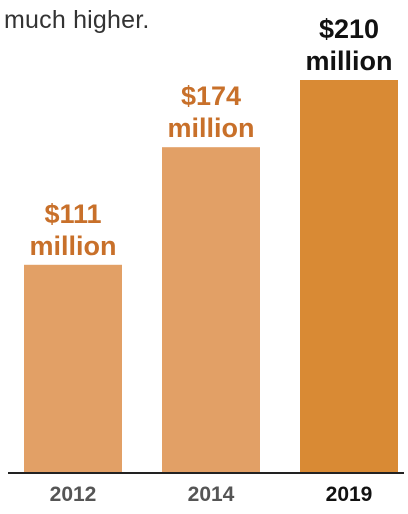  I want to click on value-label-2014-line1: $174, so click(211, 96).